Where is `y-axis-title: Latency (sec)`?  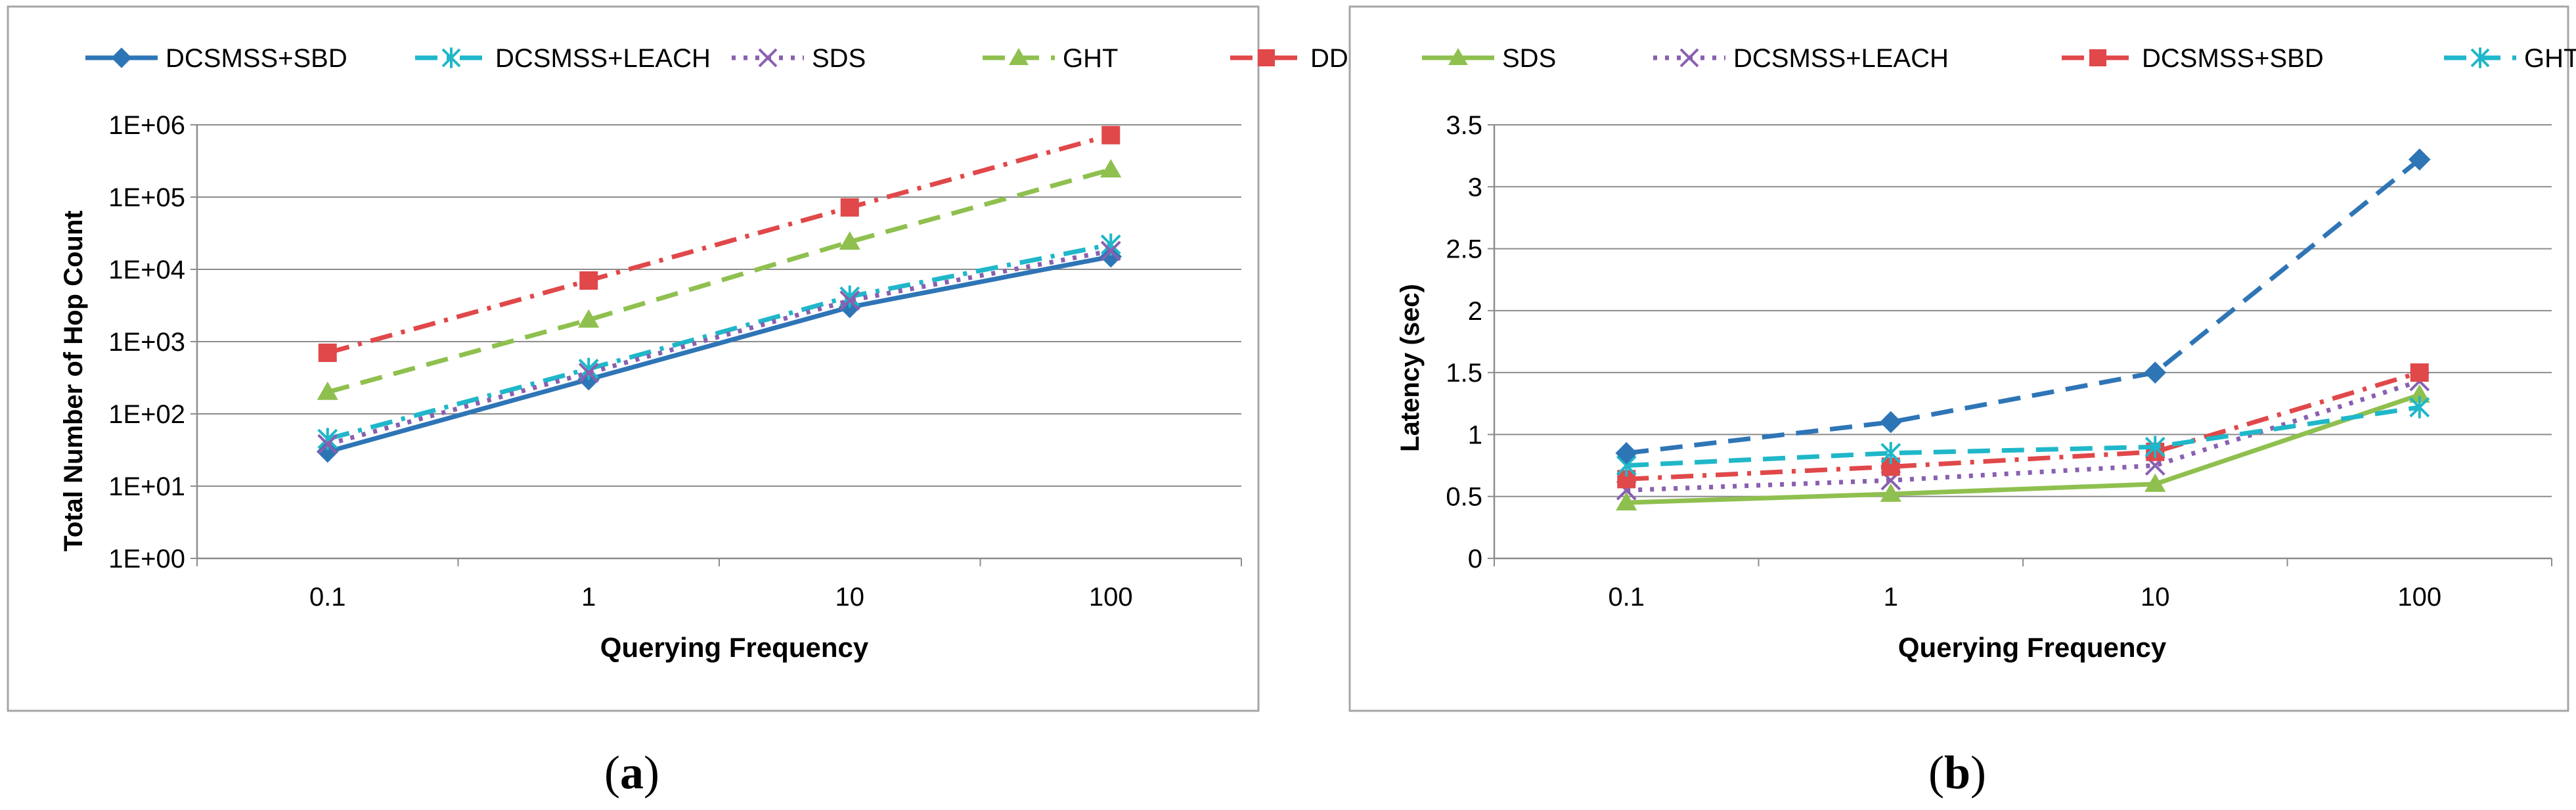 y-axis-title: Latency (sec) is located at coordinates (1410, 368).